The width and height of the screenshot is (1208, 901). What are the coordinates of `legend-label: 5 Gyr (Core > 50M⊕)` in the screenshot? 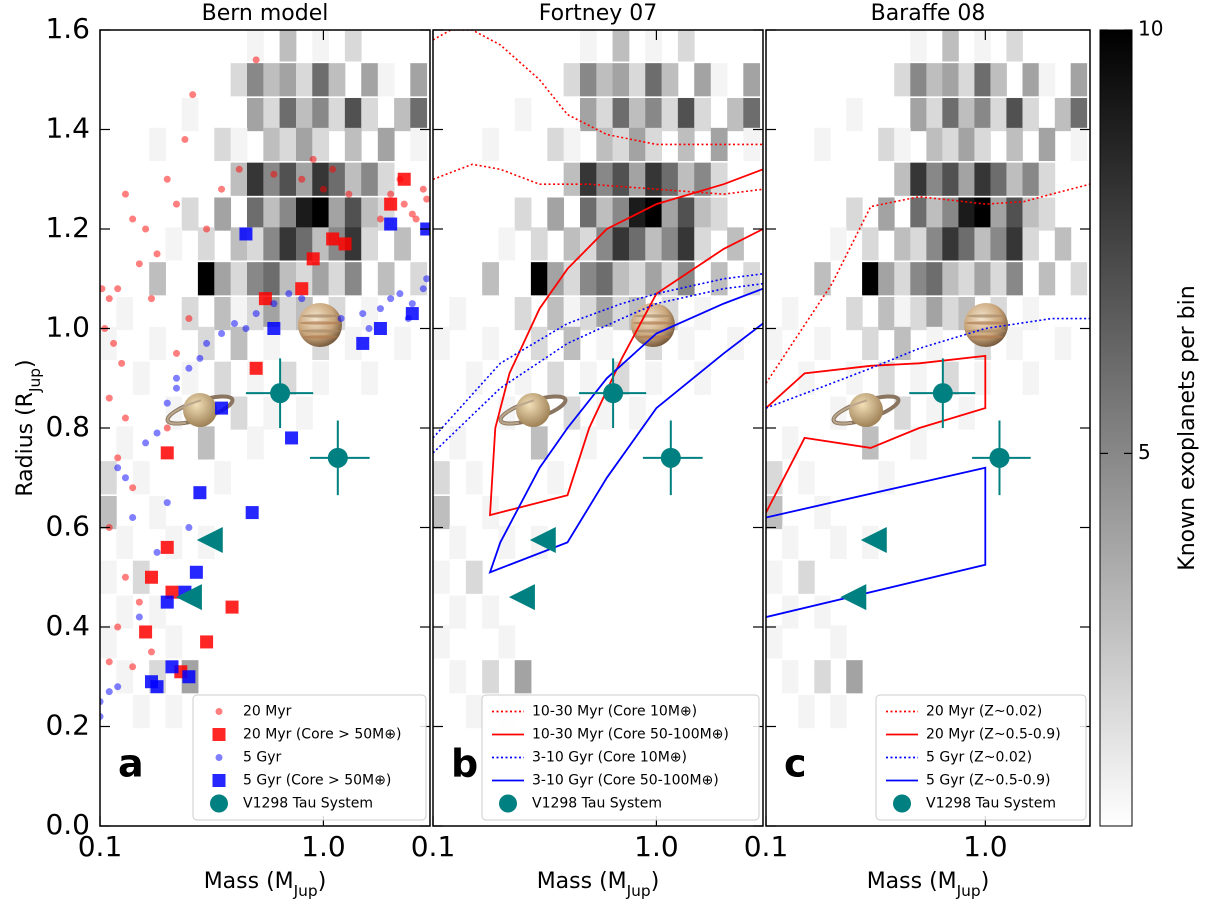 It's located at (317, 781).